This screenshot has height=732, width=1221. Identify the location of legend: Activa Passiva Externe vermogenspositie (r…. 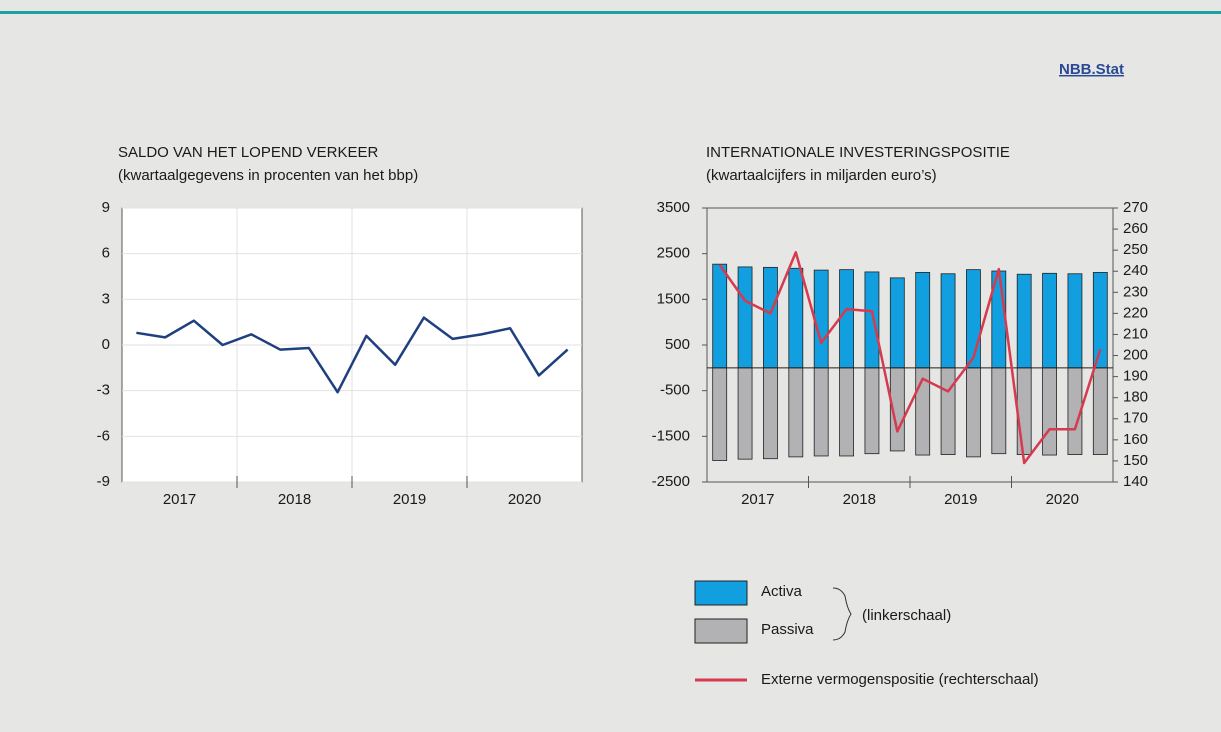
(866, 634).